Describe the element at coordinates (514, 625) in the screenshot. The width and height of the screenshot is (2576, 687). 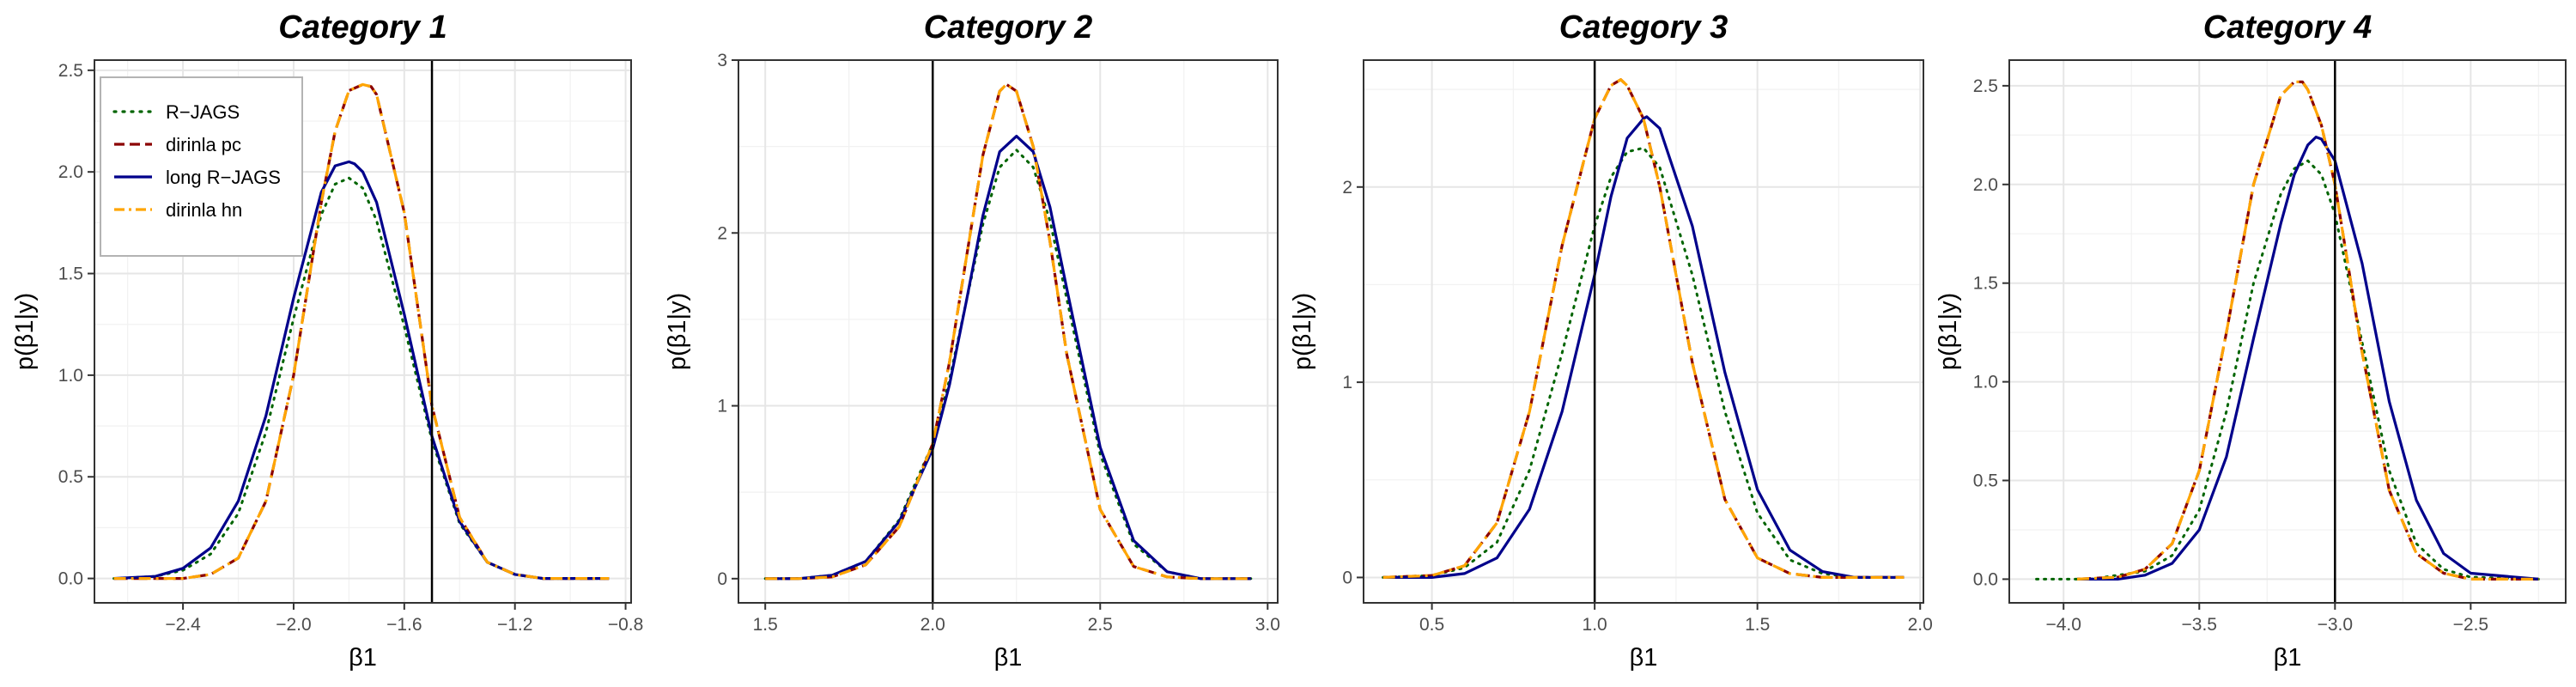
I see `x-tick-label: −1.2` at that location.